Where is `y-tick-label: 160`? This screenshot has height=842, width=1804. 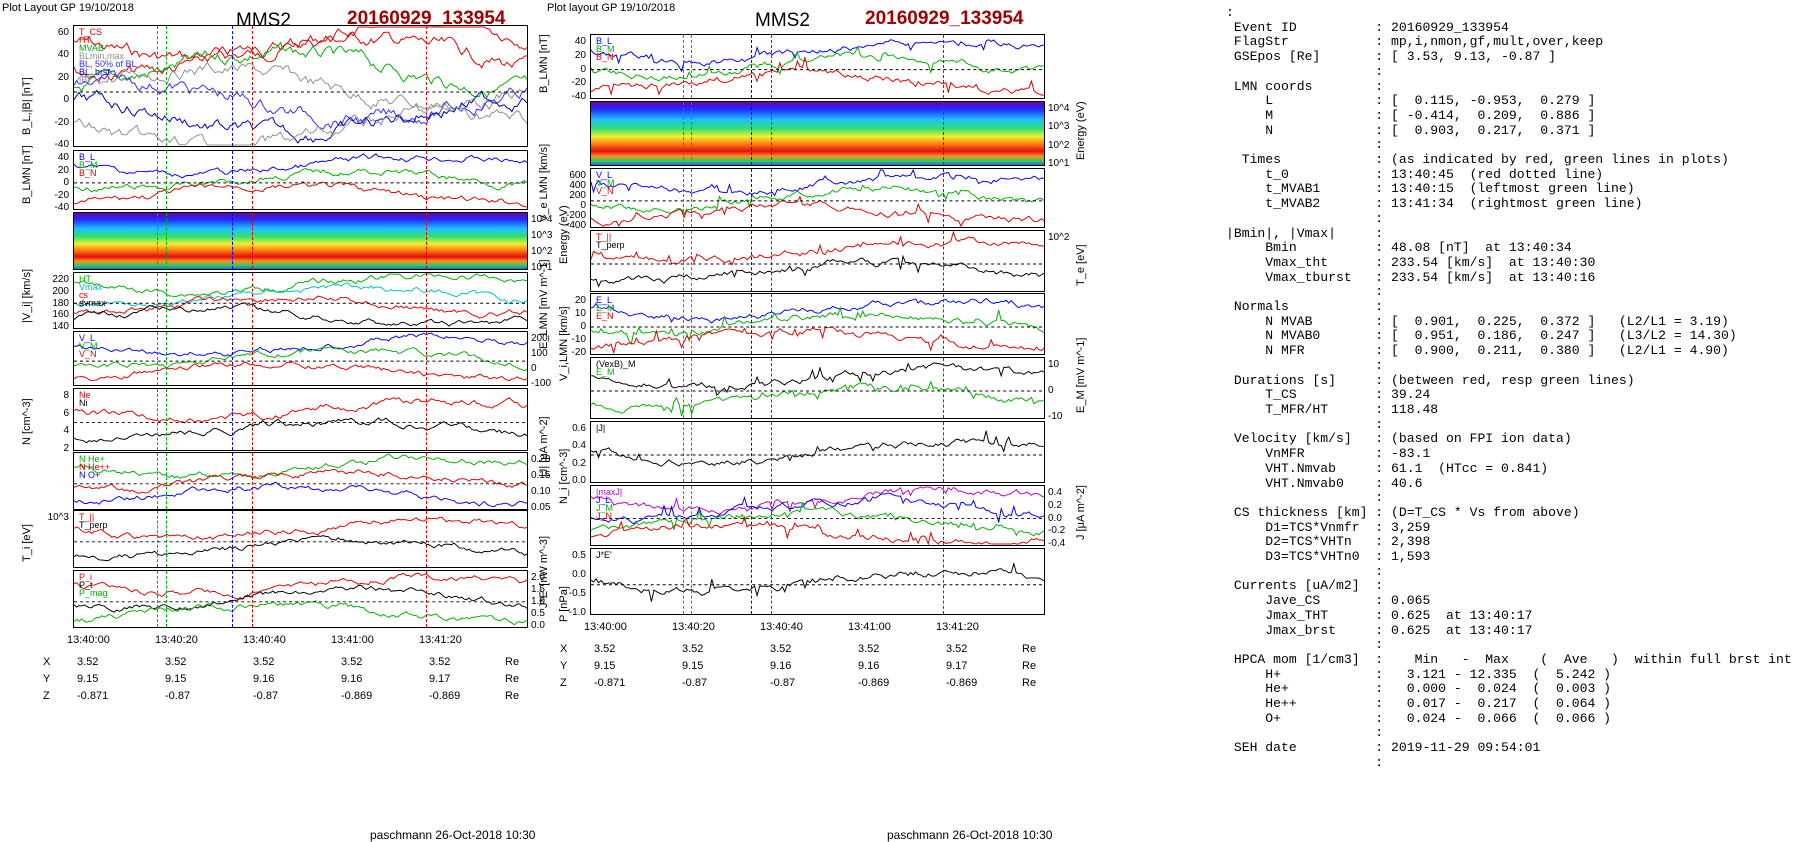 y-tick-label: 160 is located at coordinates (60, 315).